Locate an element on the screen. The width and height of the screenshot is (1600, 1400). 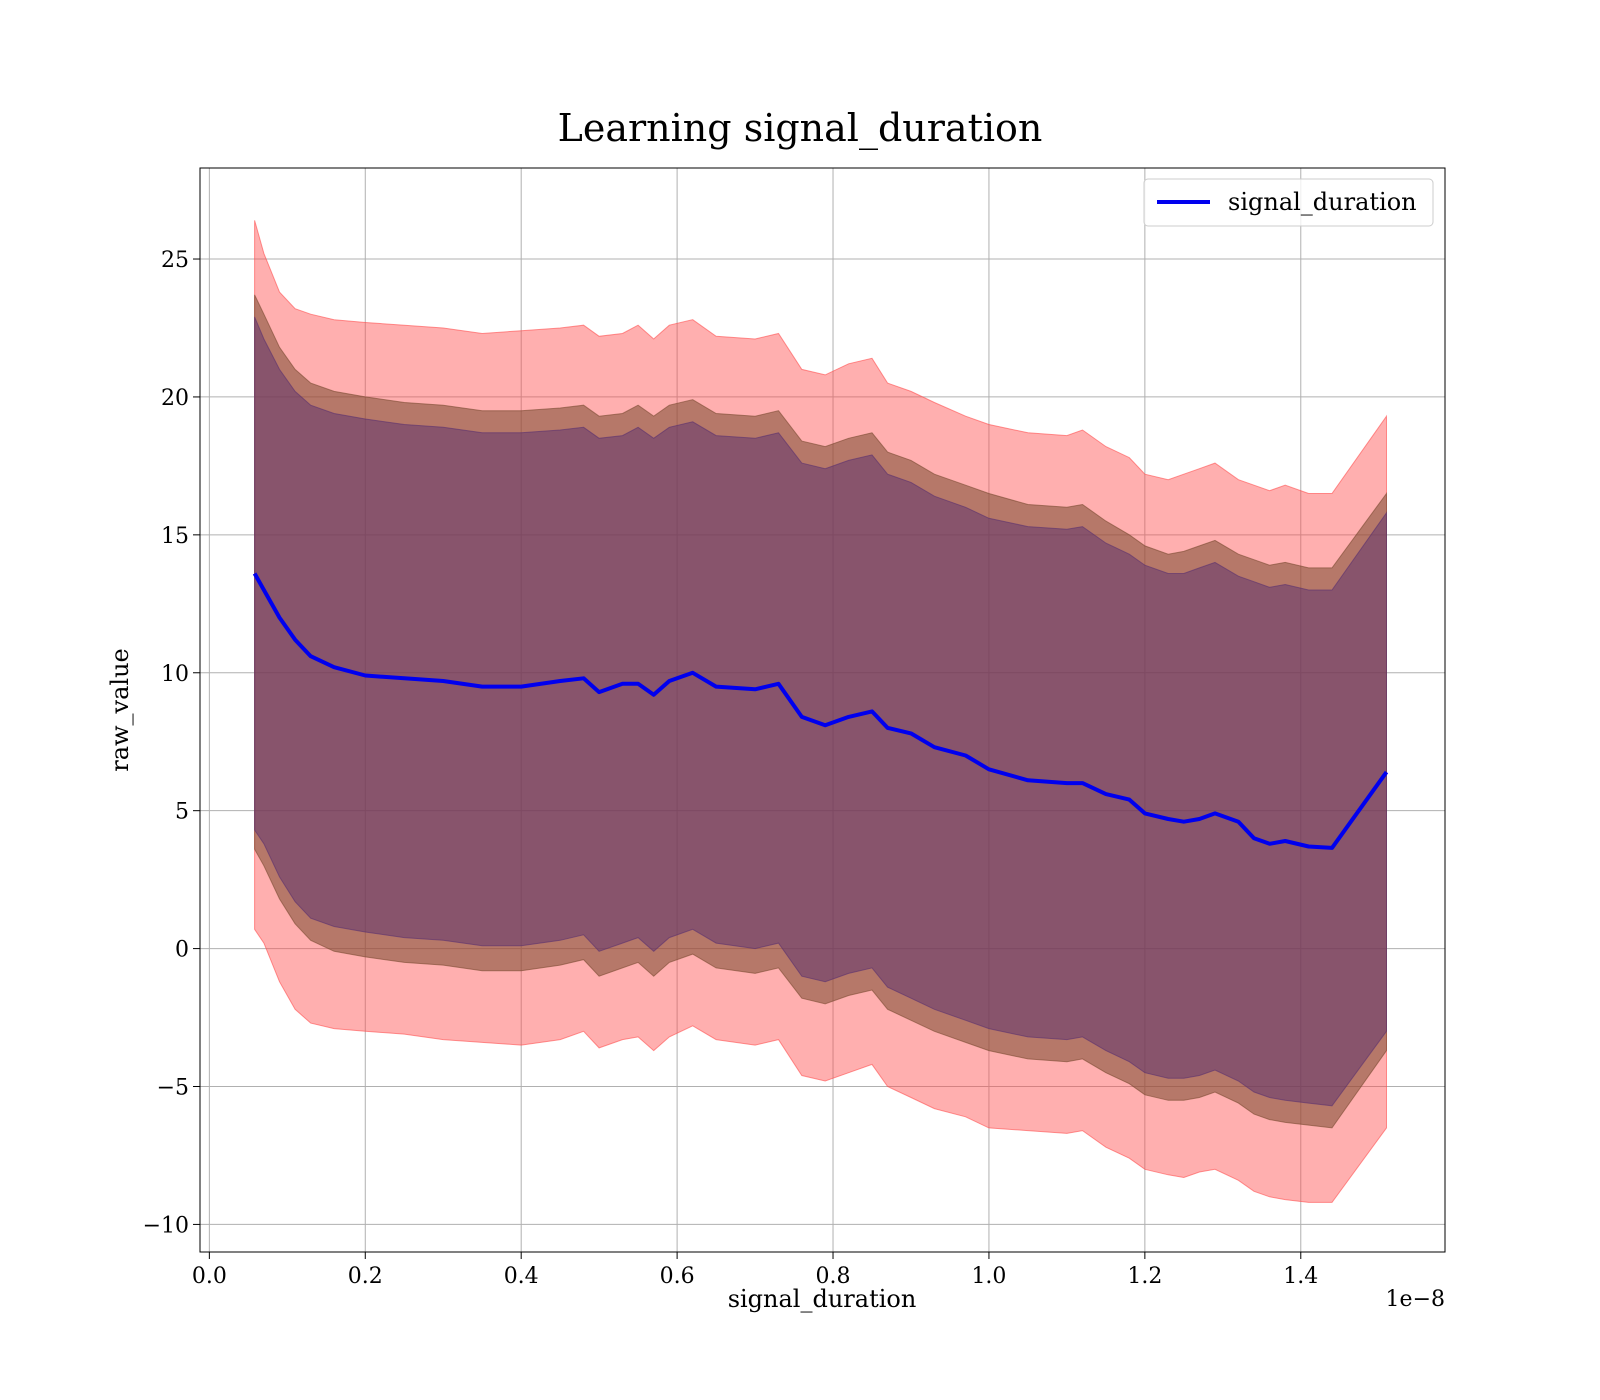
series-lines is located at coordinates (820, 711).